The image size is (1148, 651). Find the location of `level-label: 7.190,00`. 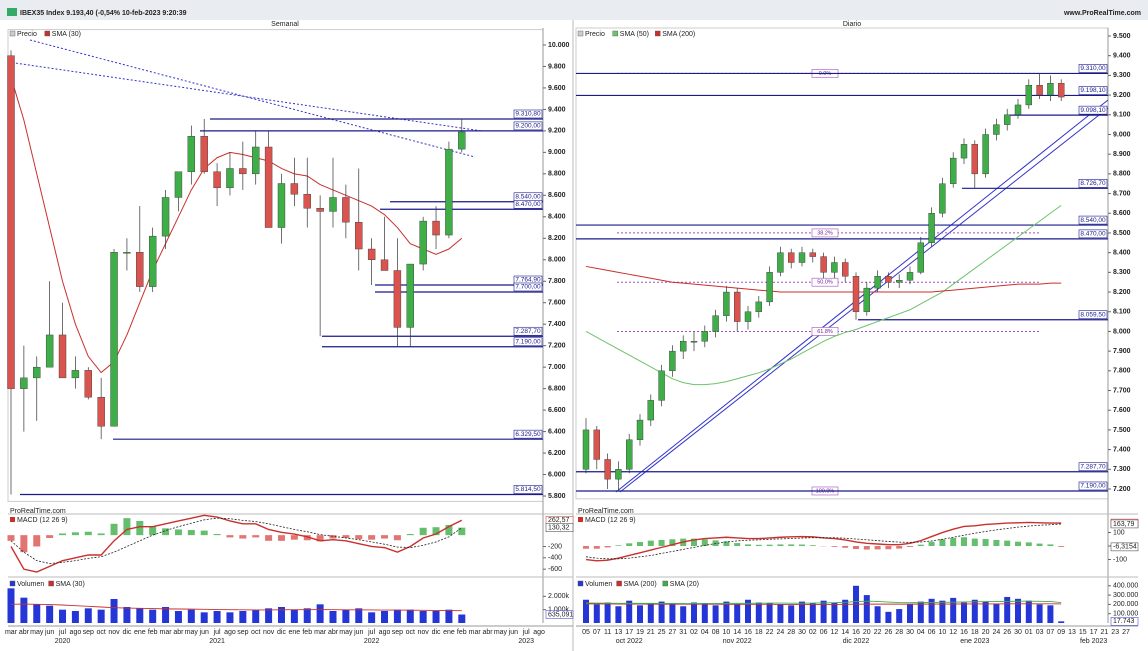

level-label: 7.190,00 is located at coordinates (1093, 486).